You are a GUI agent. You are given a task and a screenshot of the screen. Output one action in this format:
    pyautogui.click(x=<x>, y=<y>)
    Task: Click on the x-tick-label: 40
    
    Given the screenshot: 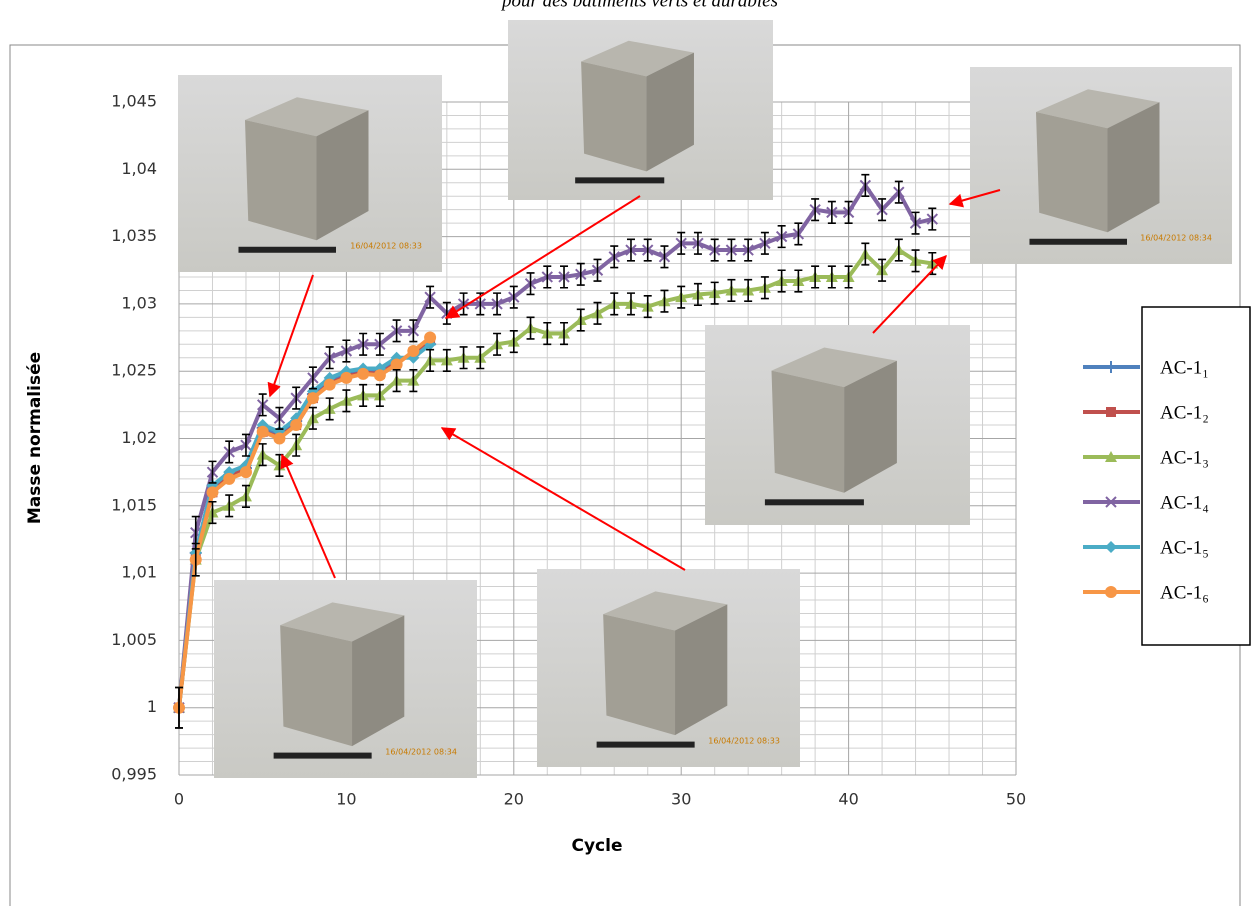 What is the action you would take?
    pyautogui.click(x=848, y=799)
    